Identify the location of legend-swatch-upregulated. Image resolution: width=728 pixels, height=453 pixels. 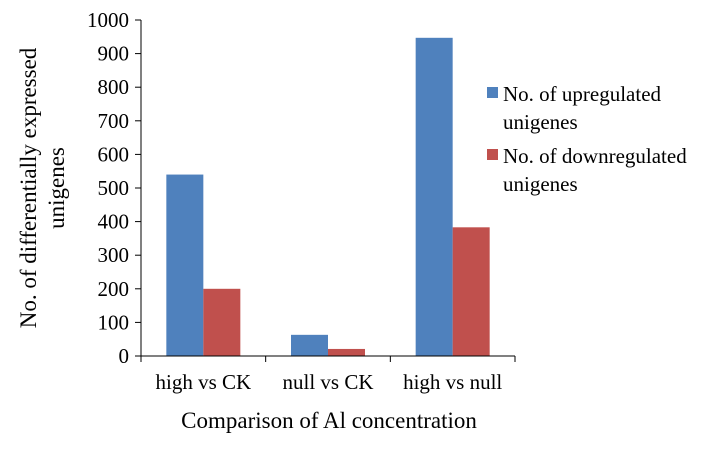
(492, 92).